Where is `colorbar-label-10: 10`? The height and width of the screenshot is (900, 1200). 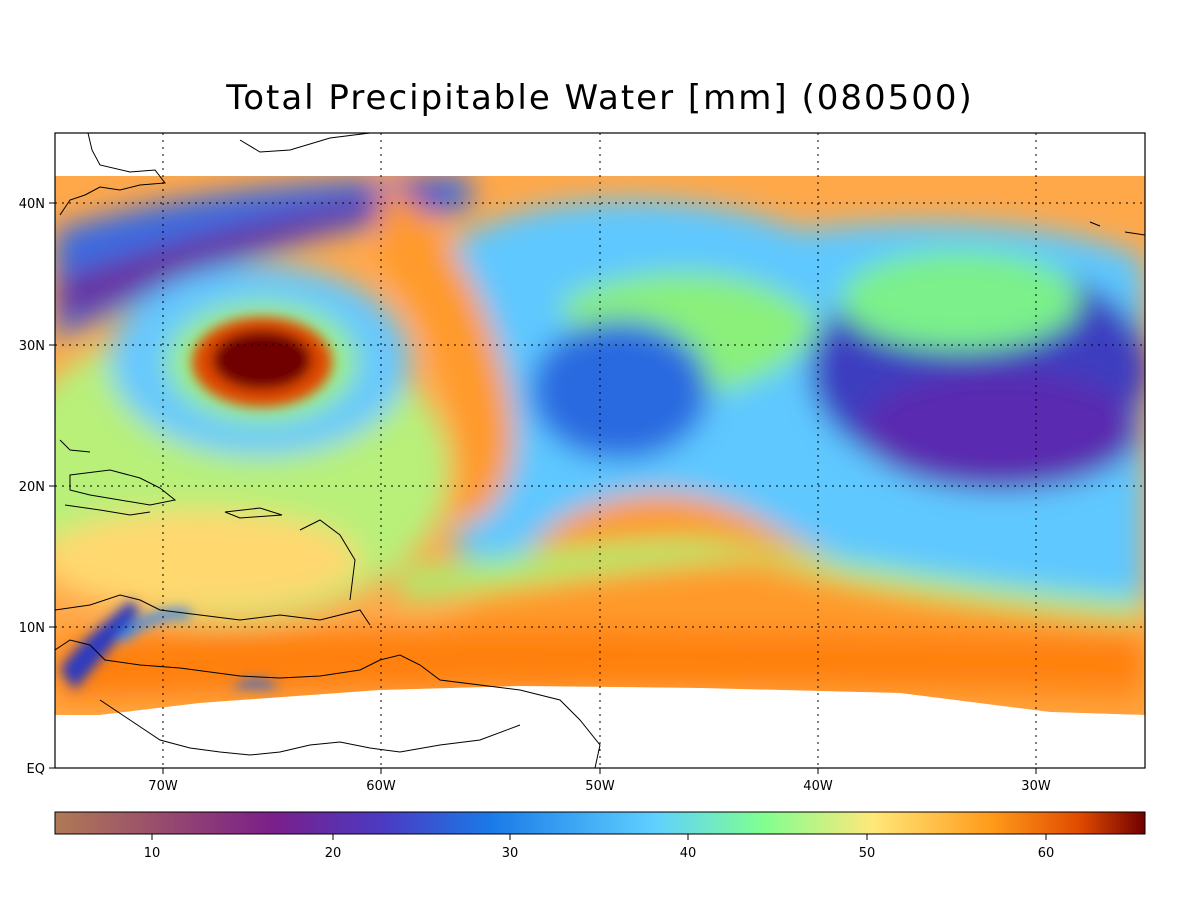
colorbar-label-10: 10 is located at coordinates (152, 853).